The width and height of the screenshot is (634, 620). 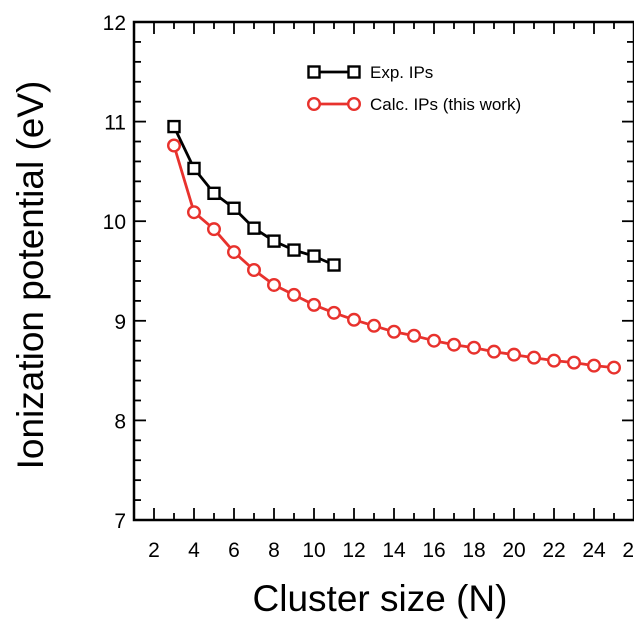 What do you see at coordinates (114, 23) in the screenshot?
I see `y-tick-label: 12` at bounding box center [114, 23].